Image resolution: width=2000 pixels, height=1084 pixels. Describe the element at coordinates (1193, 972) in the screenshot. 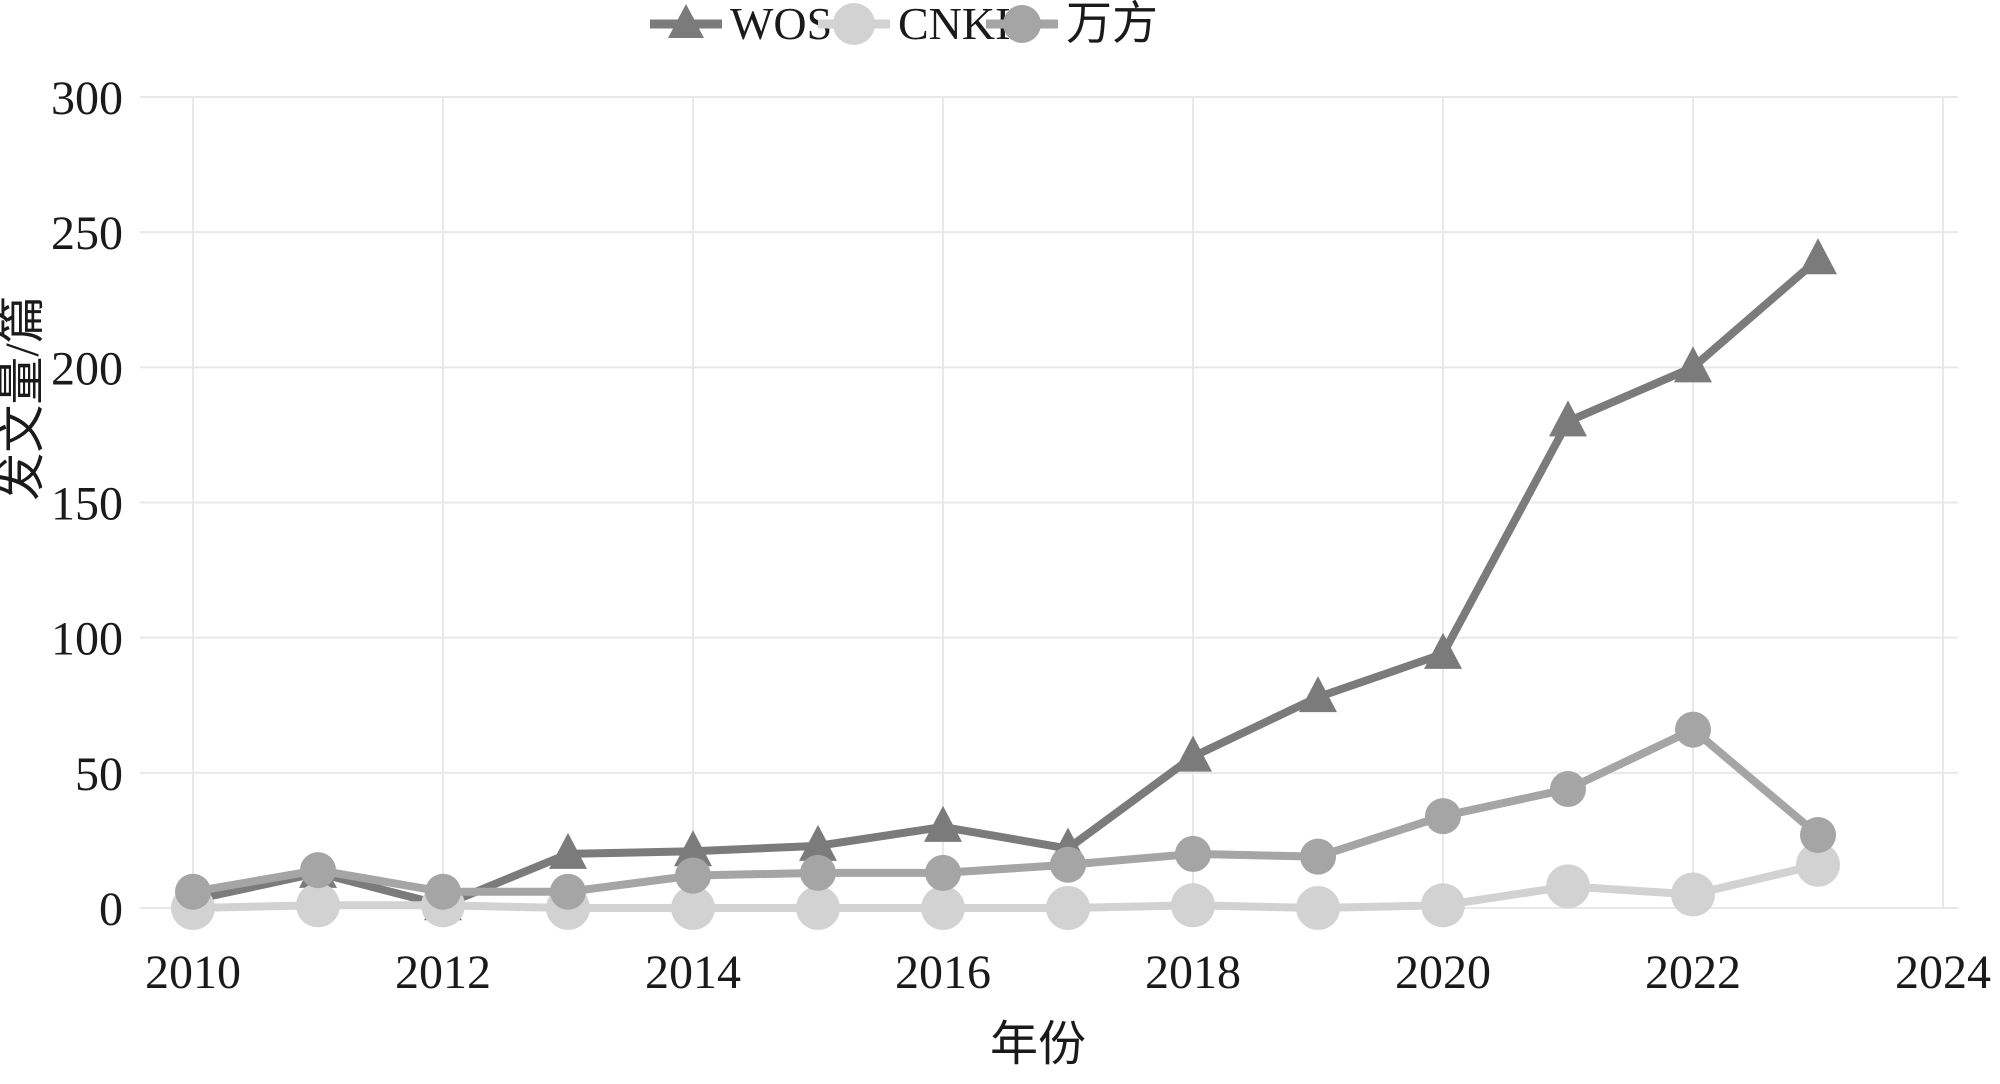

I see `x-tick-label: 2018` at that location.